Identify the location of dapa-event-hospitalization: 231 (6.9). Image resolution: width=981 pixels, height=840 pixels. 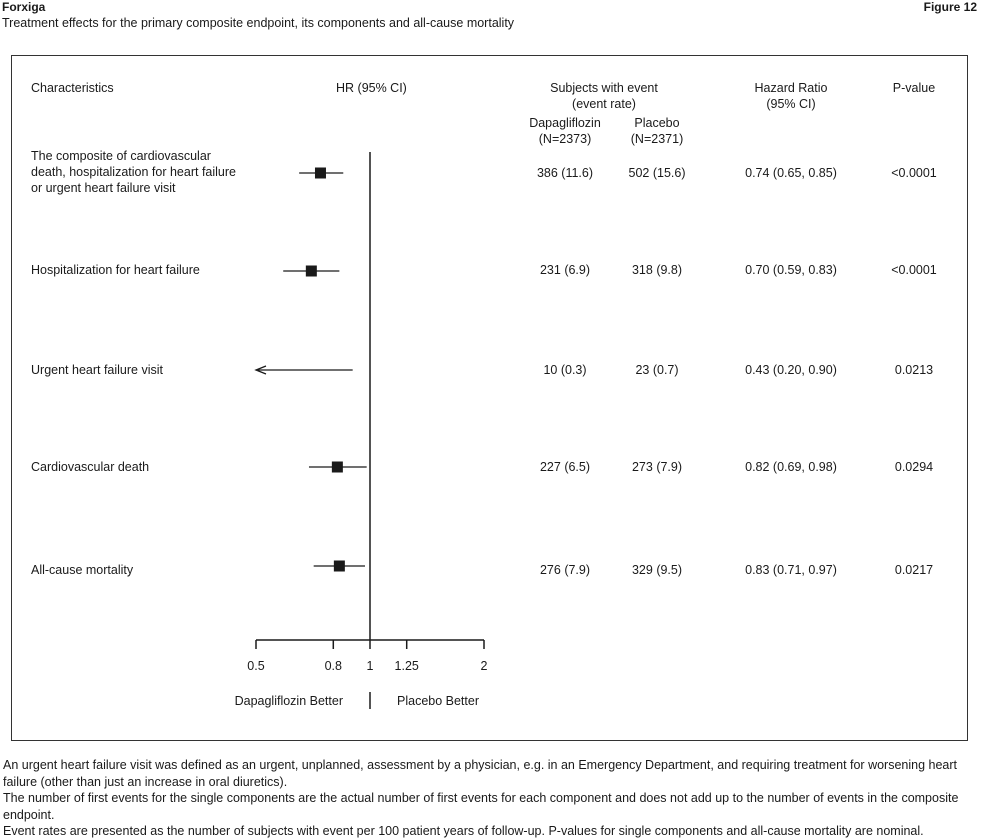
(565, 270).